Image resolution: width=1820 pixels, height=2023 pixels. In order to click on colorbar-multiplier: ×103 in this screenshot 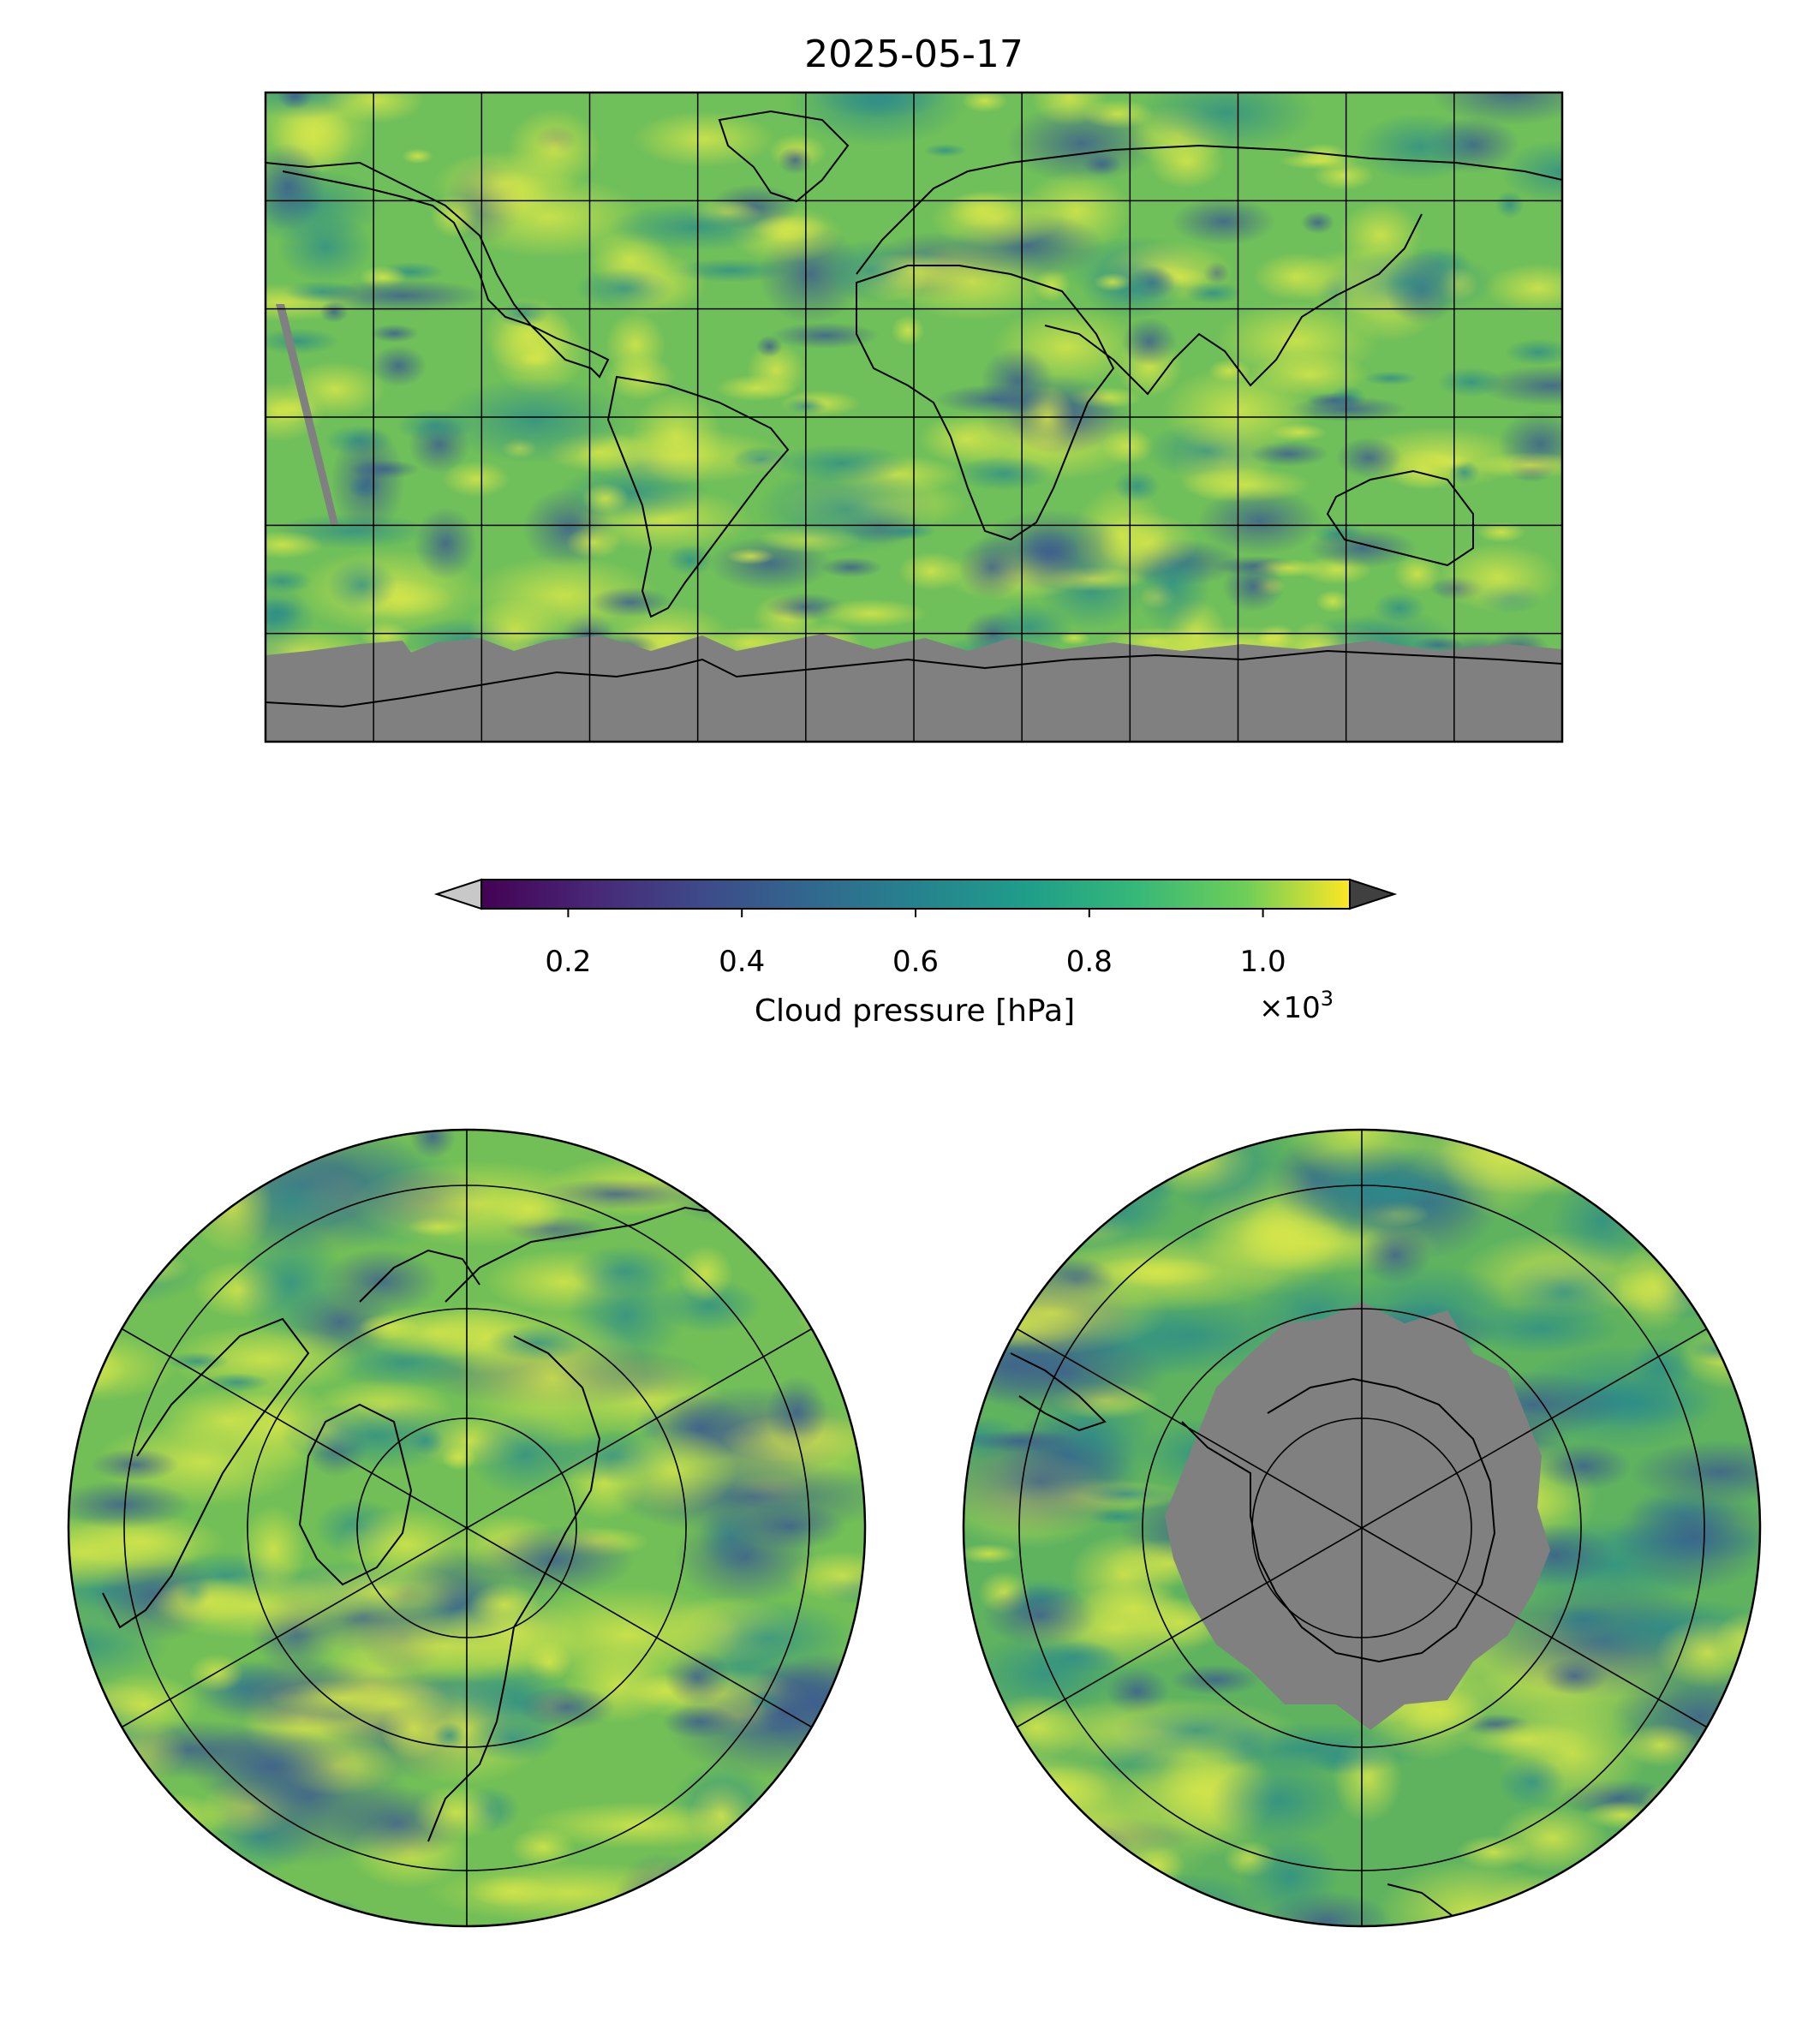, I will do `click(1296, 1006)`.